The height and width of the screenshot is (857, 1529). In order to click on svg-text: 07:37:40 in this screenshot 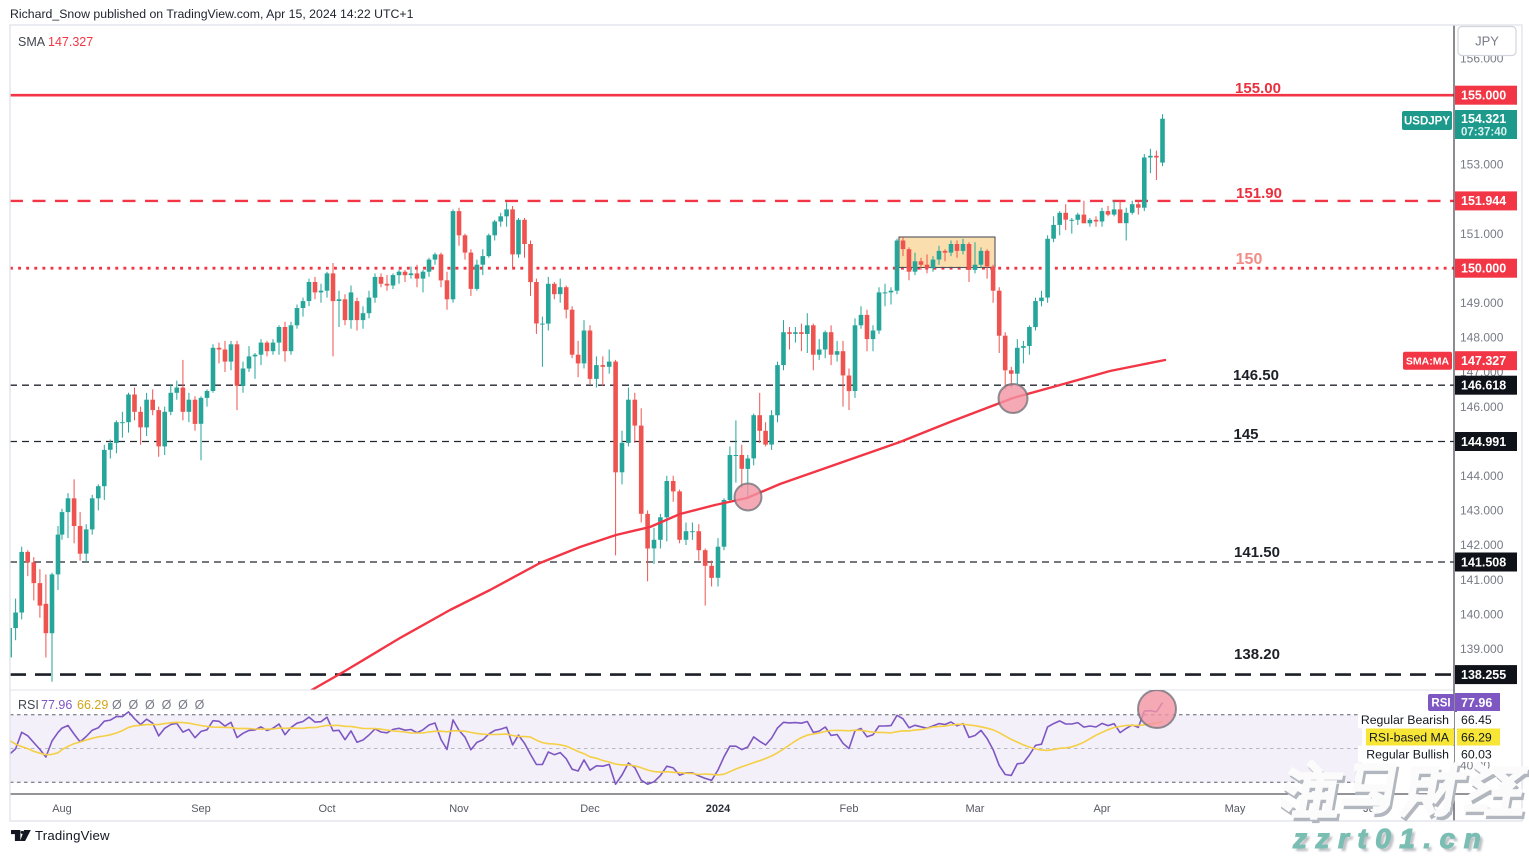, I will do `click(1484, 133)`.